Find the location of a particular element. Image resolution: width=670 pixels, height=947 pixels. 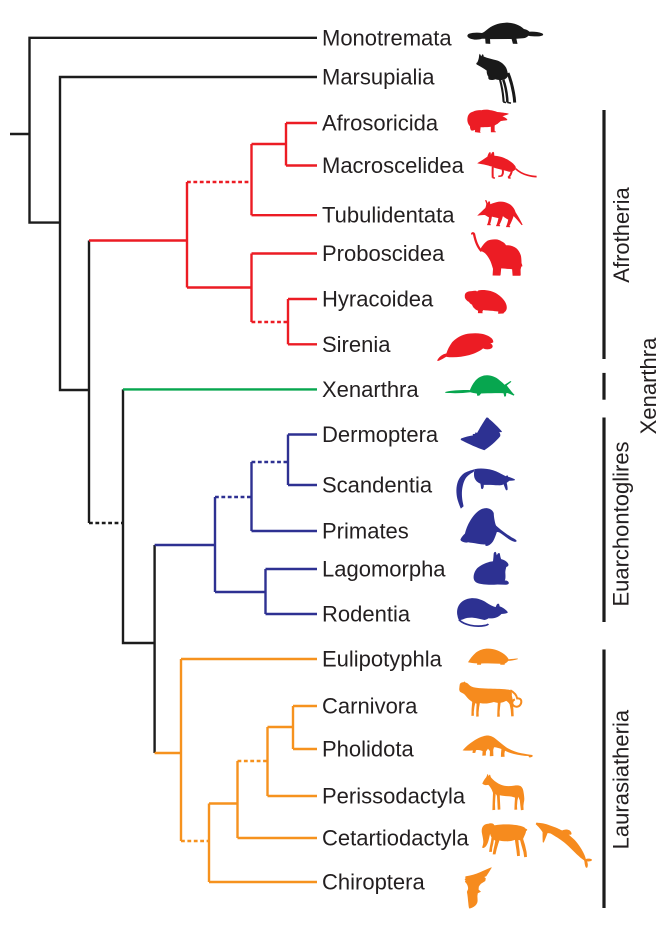

svg-text: Laurasiatheria is located at coordinates (621, 779).